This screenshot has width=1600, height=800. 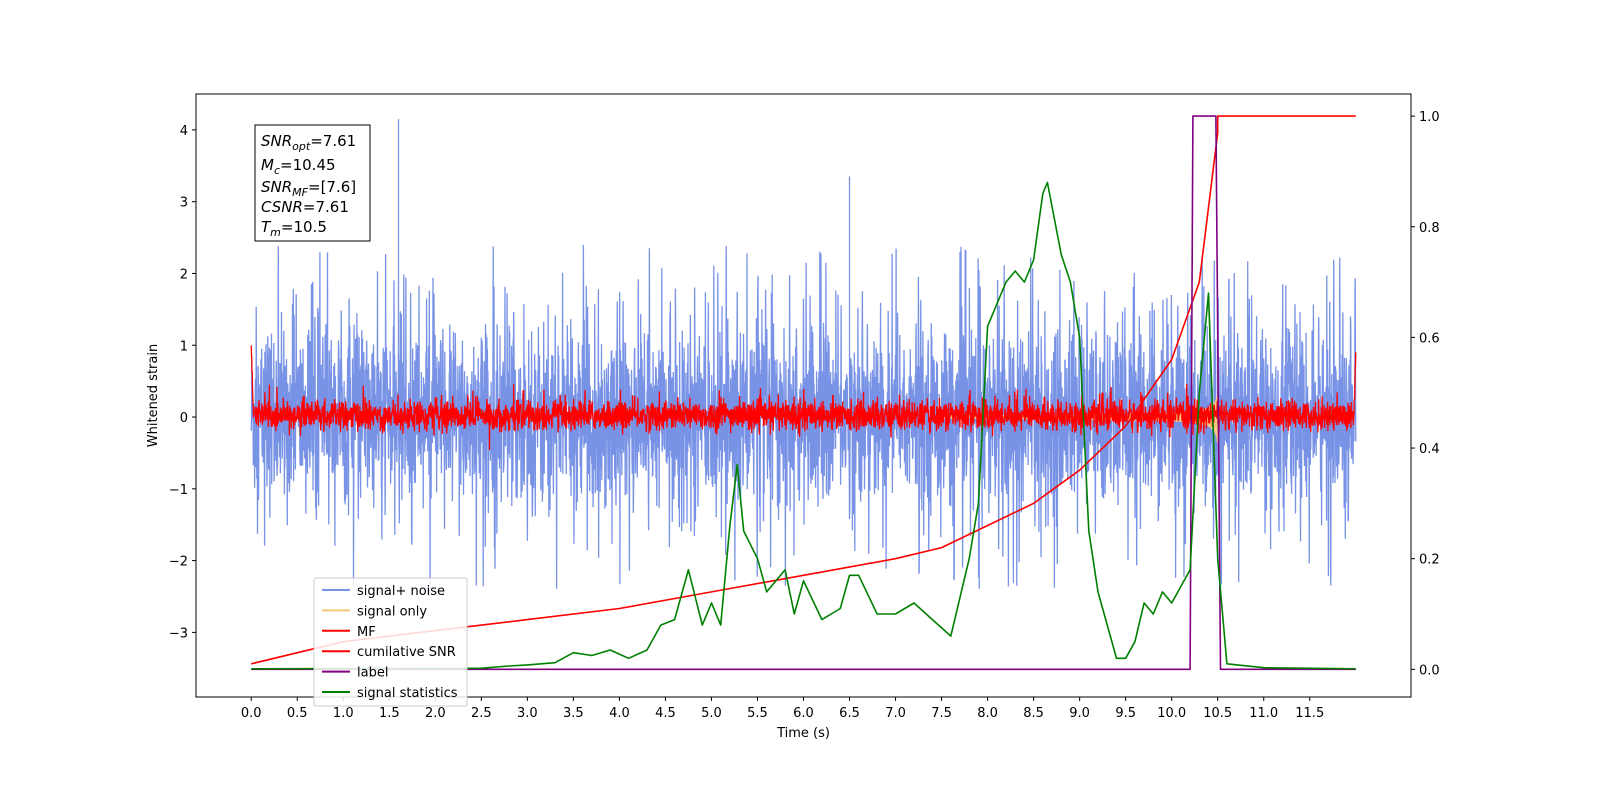 What do you see at coordinates (711, 713) in the screenshot?
I see `x-tick-label: 5.0` at bounding box center [711, 713].